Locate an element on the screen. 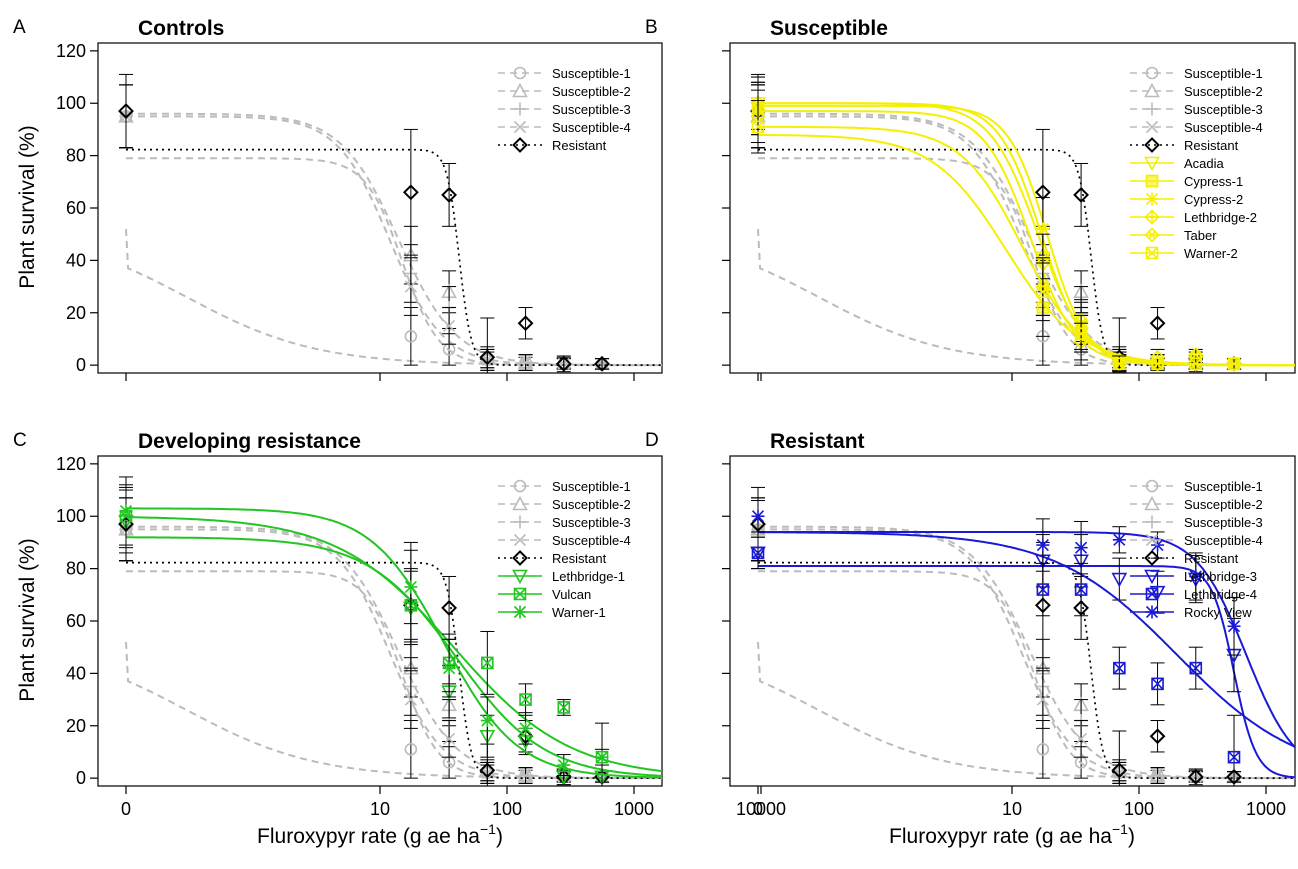 Image resolution: width=1298 pixels, height=869 pixels. legend-item: Cypress-2 is located at coordinates (1186, 199).